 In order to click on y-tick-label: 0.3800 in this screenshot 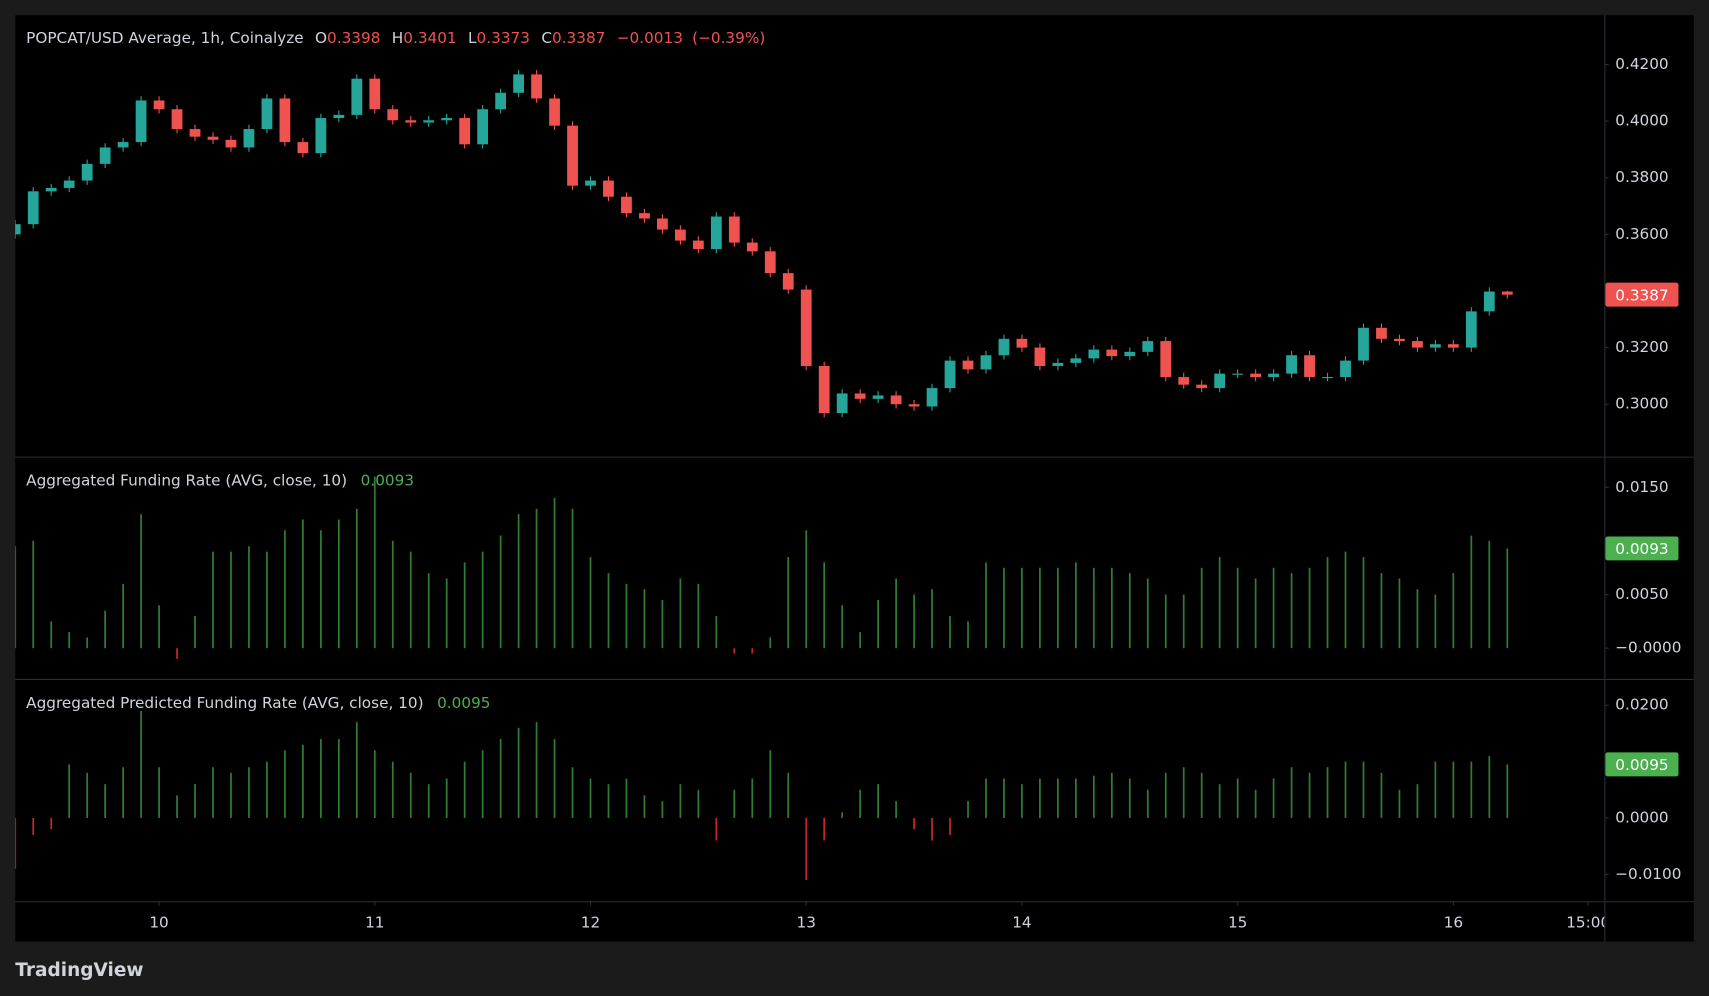, I will do `click(1641, 177)`.